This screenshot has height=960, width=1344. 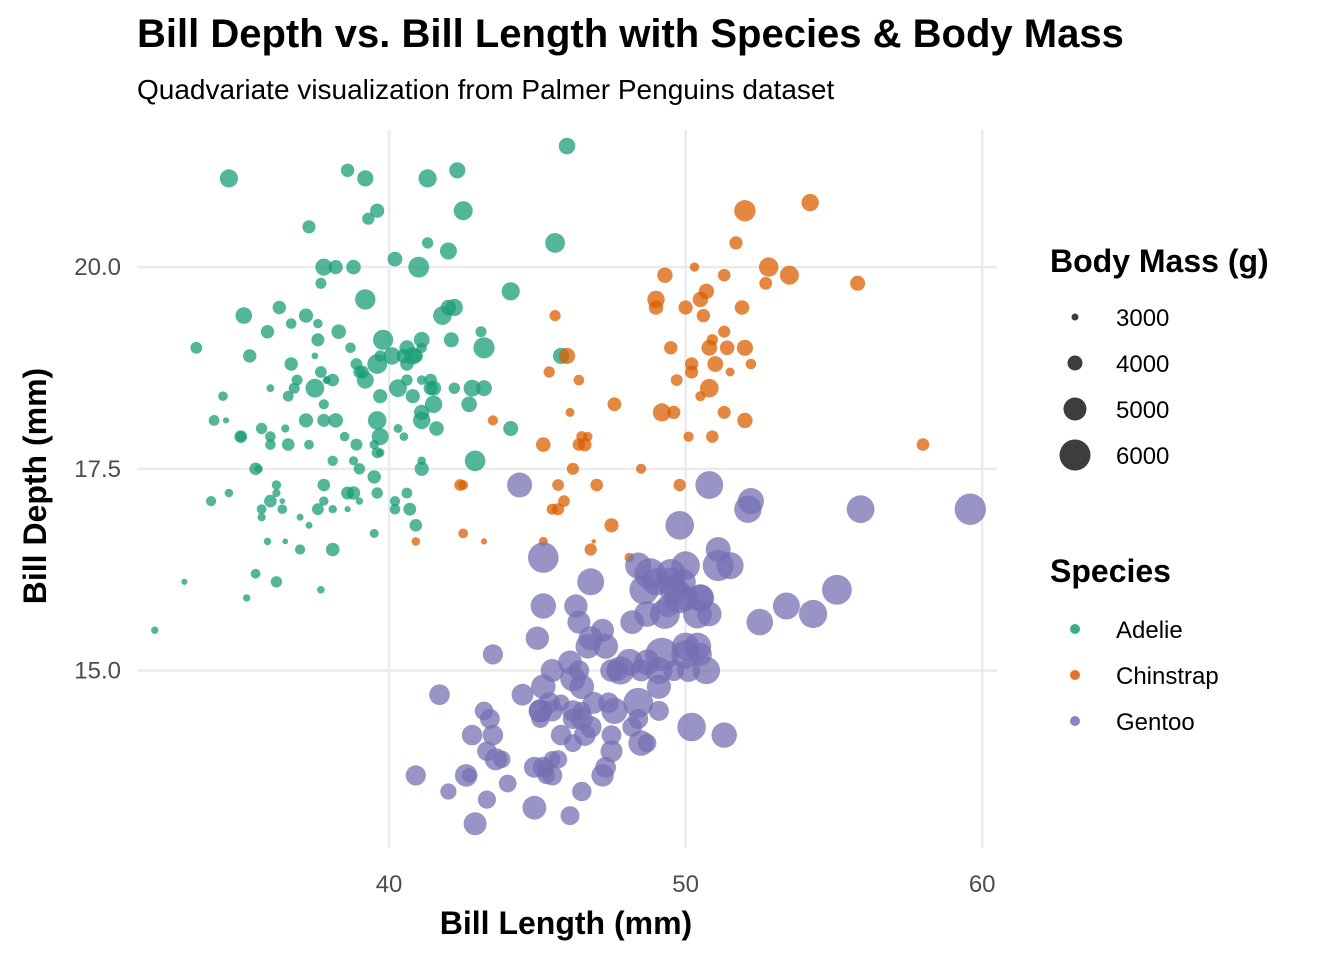 I want to click on species-legend-label: Gentoo, so click(x=1155, y=722).